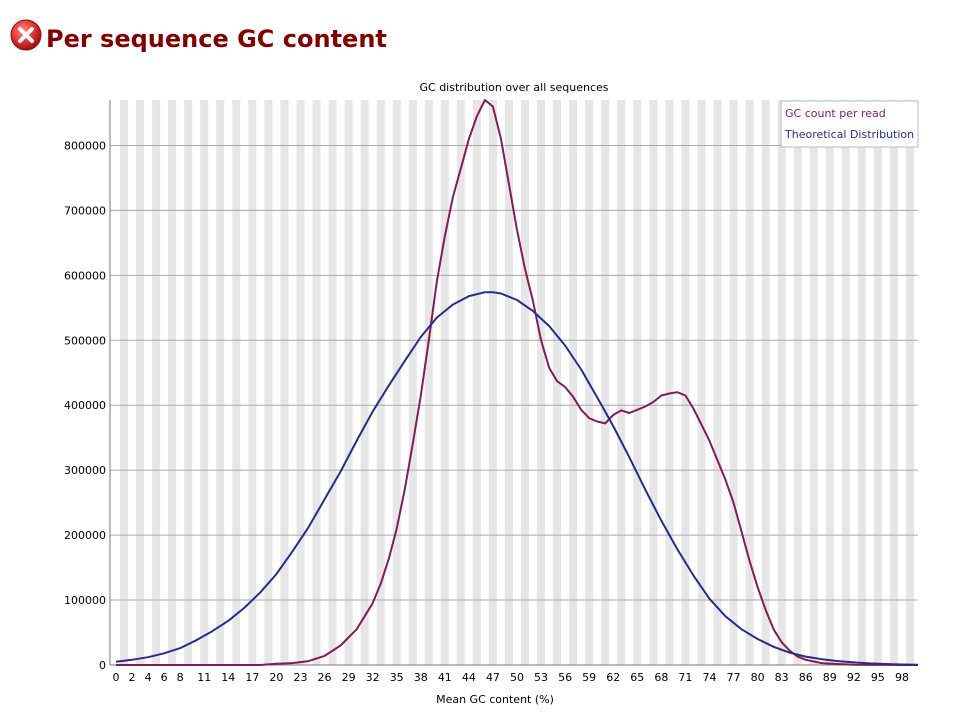 This screenshot has height=724, width=959. Describe the element at coordinates (469, 677) in the screenshot. I see `x-tick-label: 44` at that location.